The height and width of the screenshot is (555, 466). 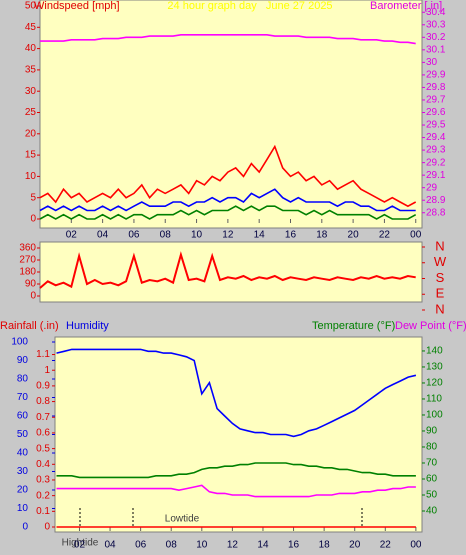 I want to click on y3-tick-label: 0.4, so click(x=43, y=464).